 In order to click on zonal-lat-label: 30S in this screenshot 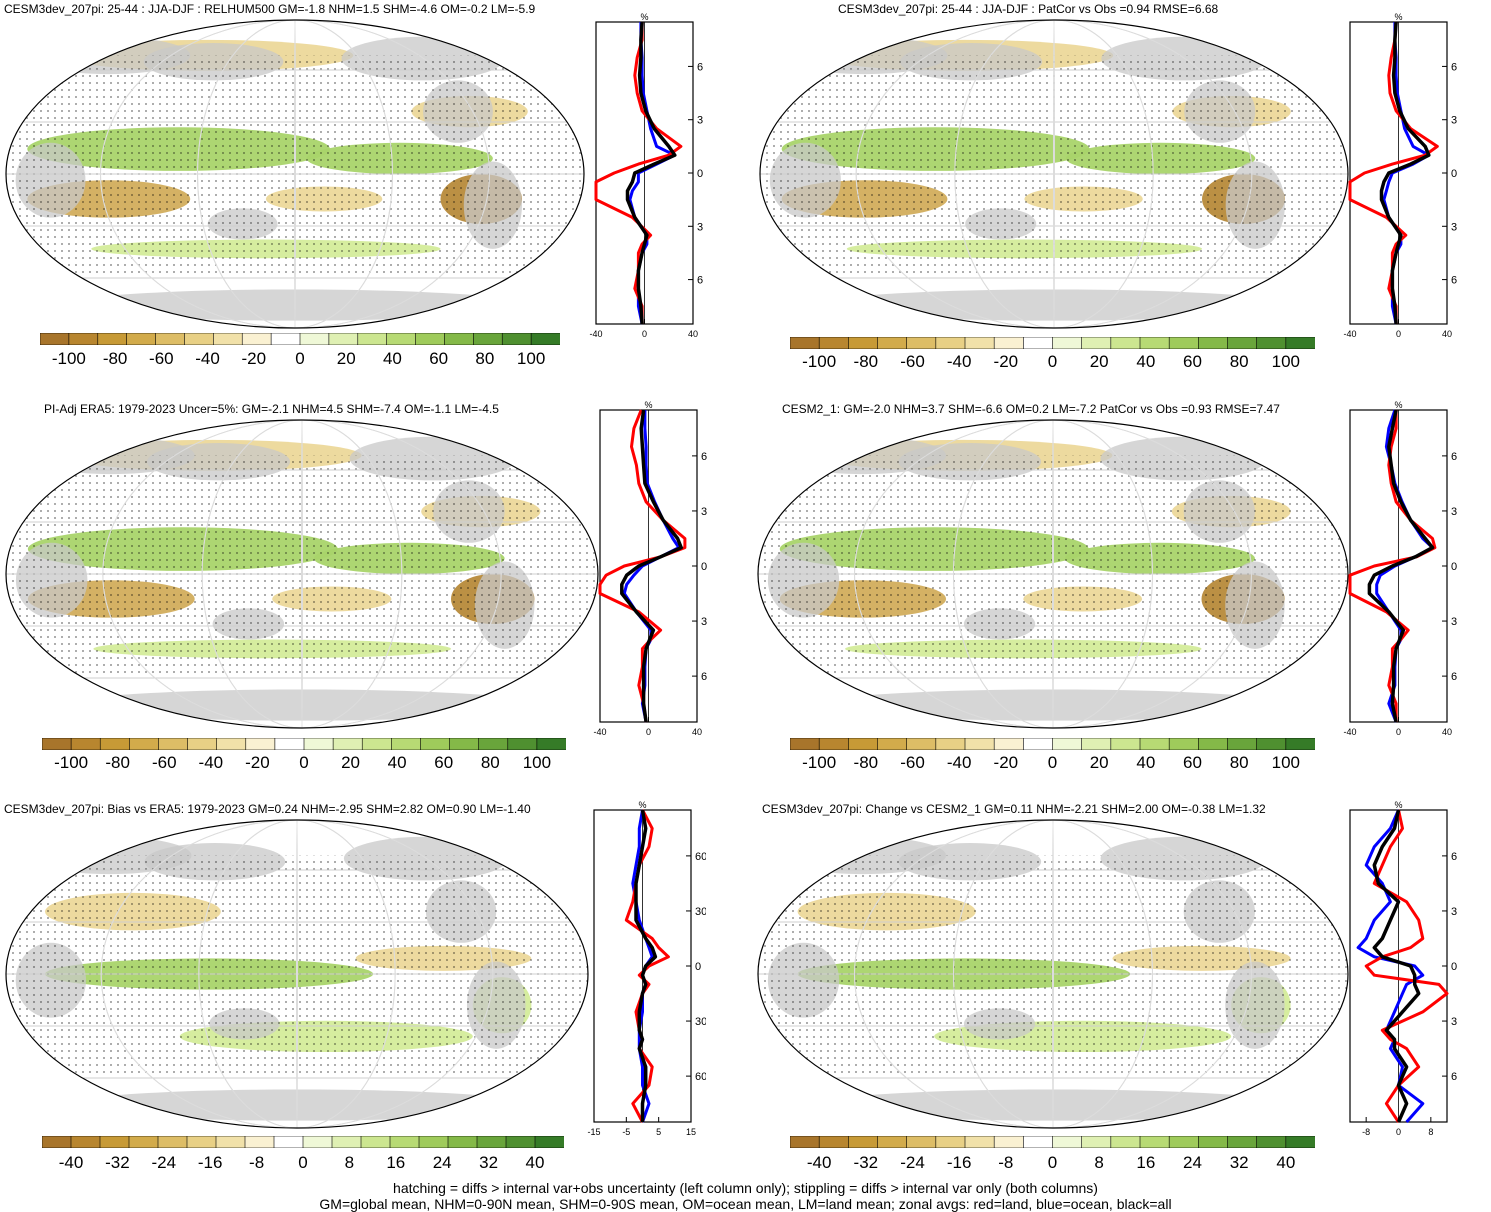, I will do `click(704, 622)`.